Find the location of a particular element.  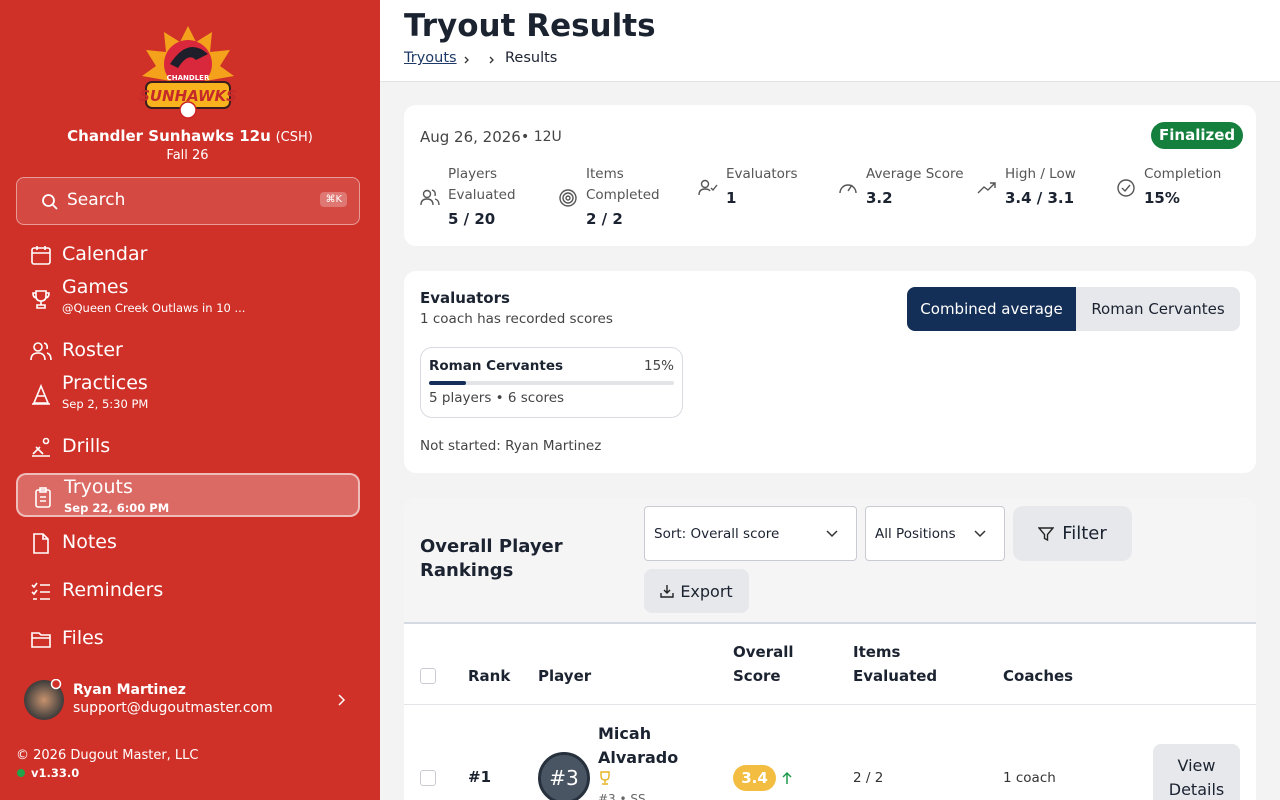

nav-label: Reminders is located at coordinates (113, 590).